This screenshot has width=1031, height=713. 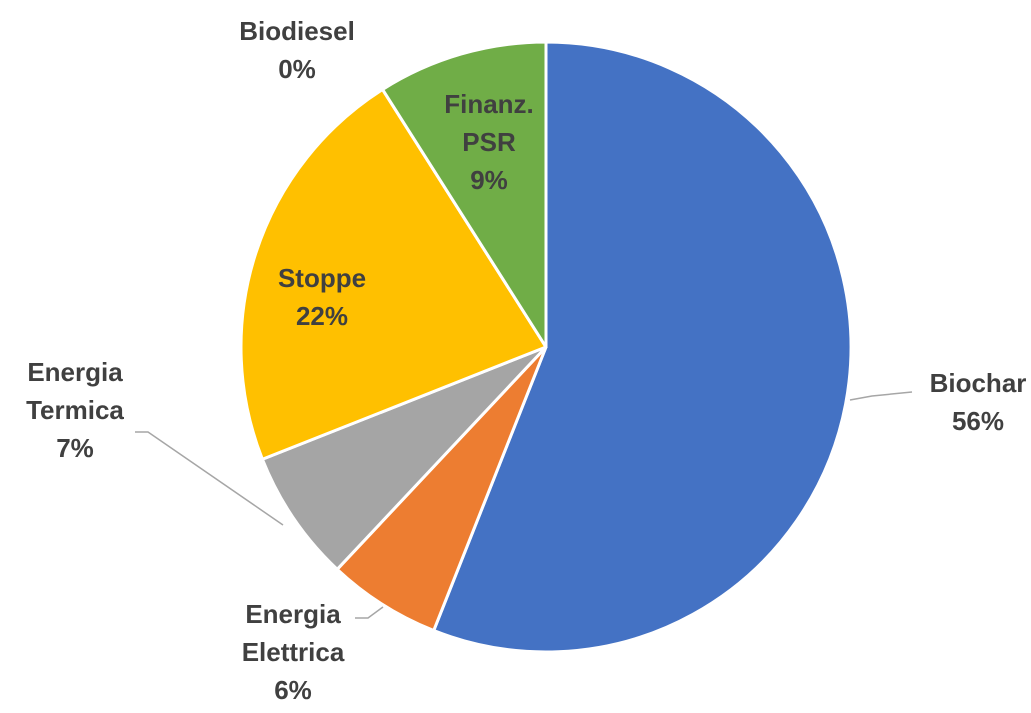 What do you see at coordinates (322, 297) in the screenshot?
I see `data-label: Stoppe 22%` at bounding box center [322, 297].